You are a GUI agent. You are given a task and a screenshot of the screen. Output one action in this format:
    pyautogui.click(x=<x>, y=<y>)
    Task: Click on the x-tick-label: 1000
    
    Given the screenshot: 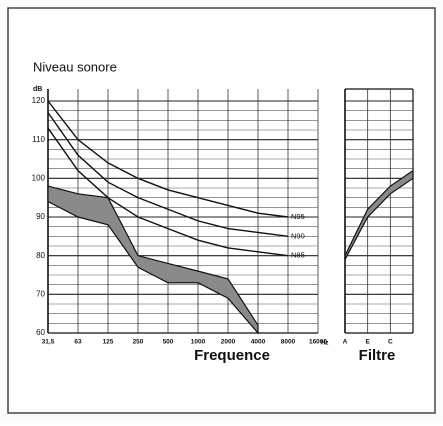 What is the action you would take?
    pyautogui.click(x=198, y=342)
    